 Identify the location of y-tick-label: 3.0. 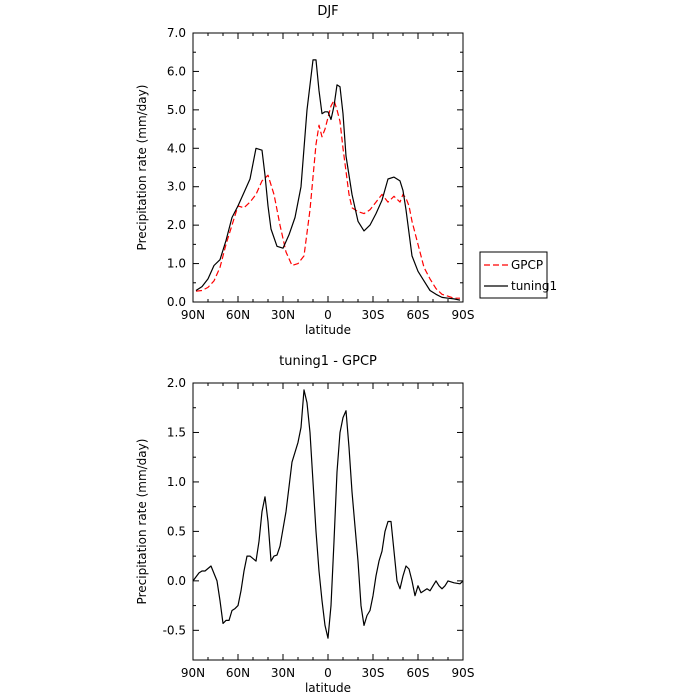
(176, 187).